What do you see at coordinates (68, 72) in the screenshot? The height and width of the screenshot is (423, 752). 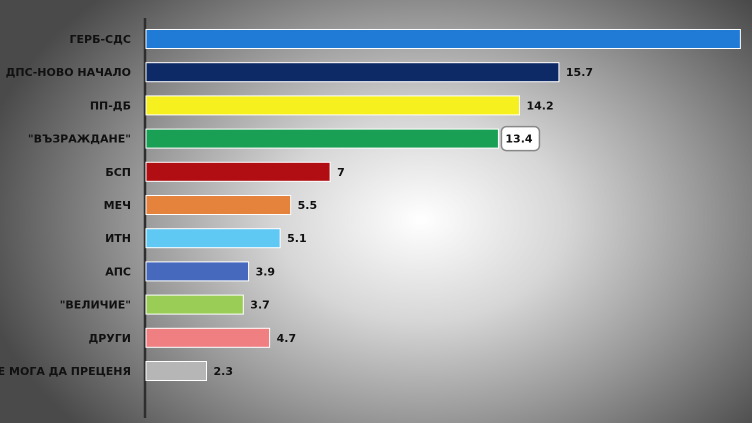 I see `category-label: ДПС-НОВО НАЧАЛО` at bounding box center [68, 72].